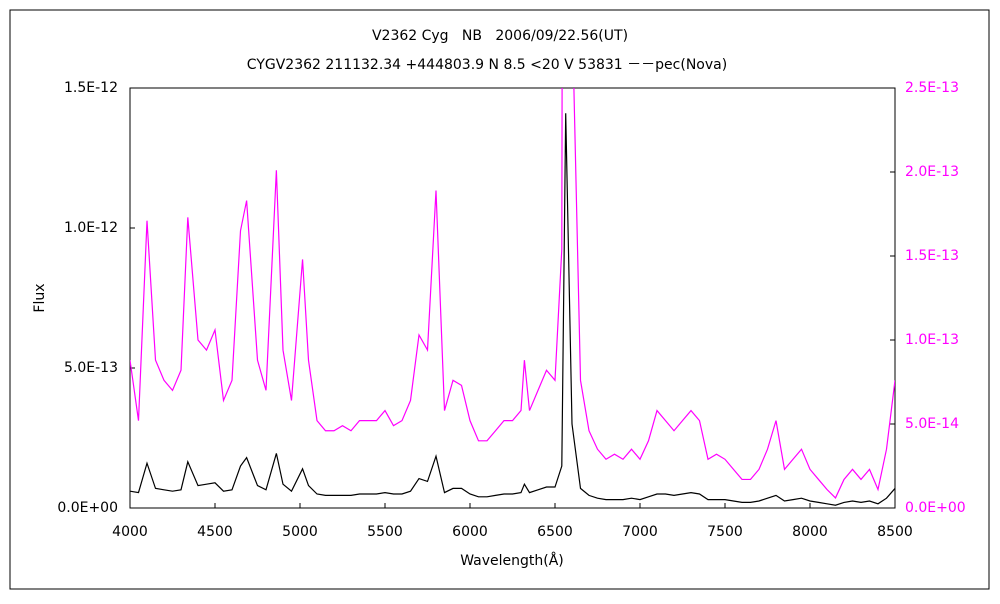 The image size is (1000, 604). Describe the element at coordinates (935, 508) in the screenshot. I see `y2-tick-label: 0.0E+00` at that location.